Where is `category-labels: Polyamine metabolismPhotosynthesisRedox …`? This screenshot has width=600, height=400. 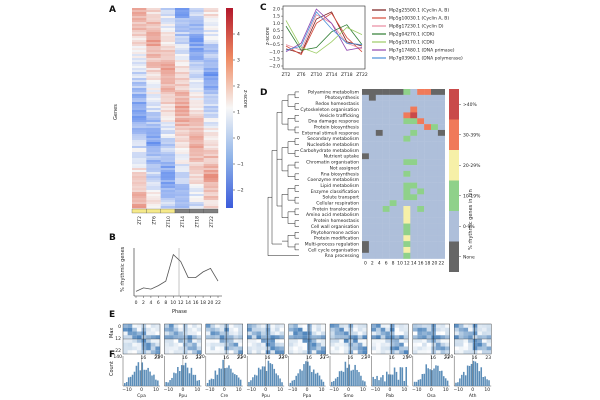
category-labels: Polyamine metabolismPhotosynthesisRedox … is located at coordinates (329, 174).